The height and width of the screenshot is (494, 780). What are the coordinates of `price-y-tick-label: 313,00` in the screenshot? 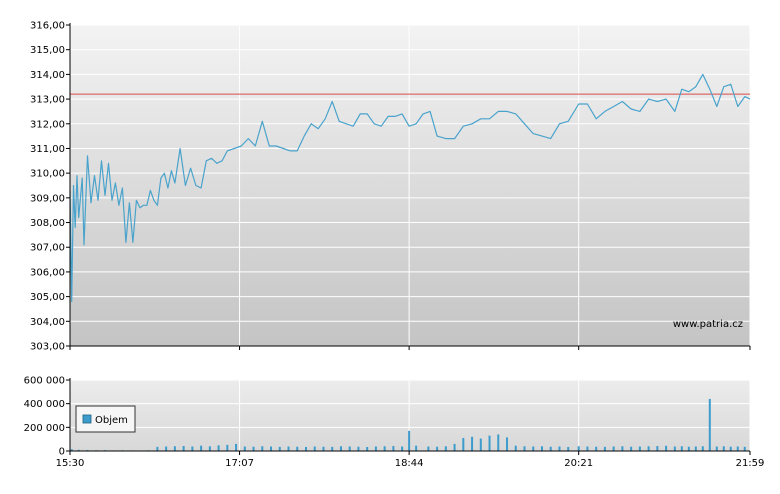 It's located at (47, 100).